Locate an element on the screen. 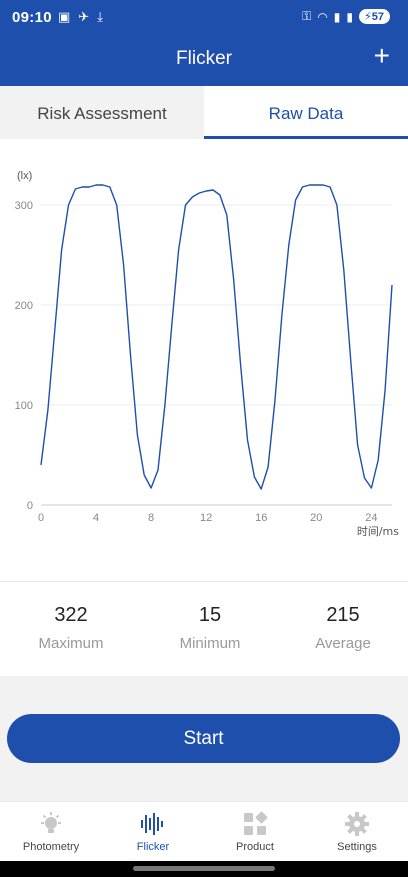 Image resolution: width=408 pixels, height=877 pixels. x-tick-label: 0 is located at coordinates (41, 518).